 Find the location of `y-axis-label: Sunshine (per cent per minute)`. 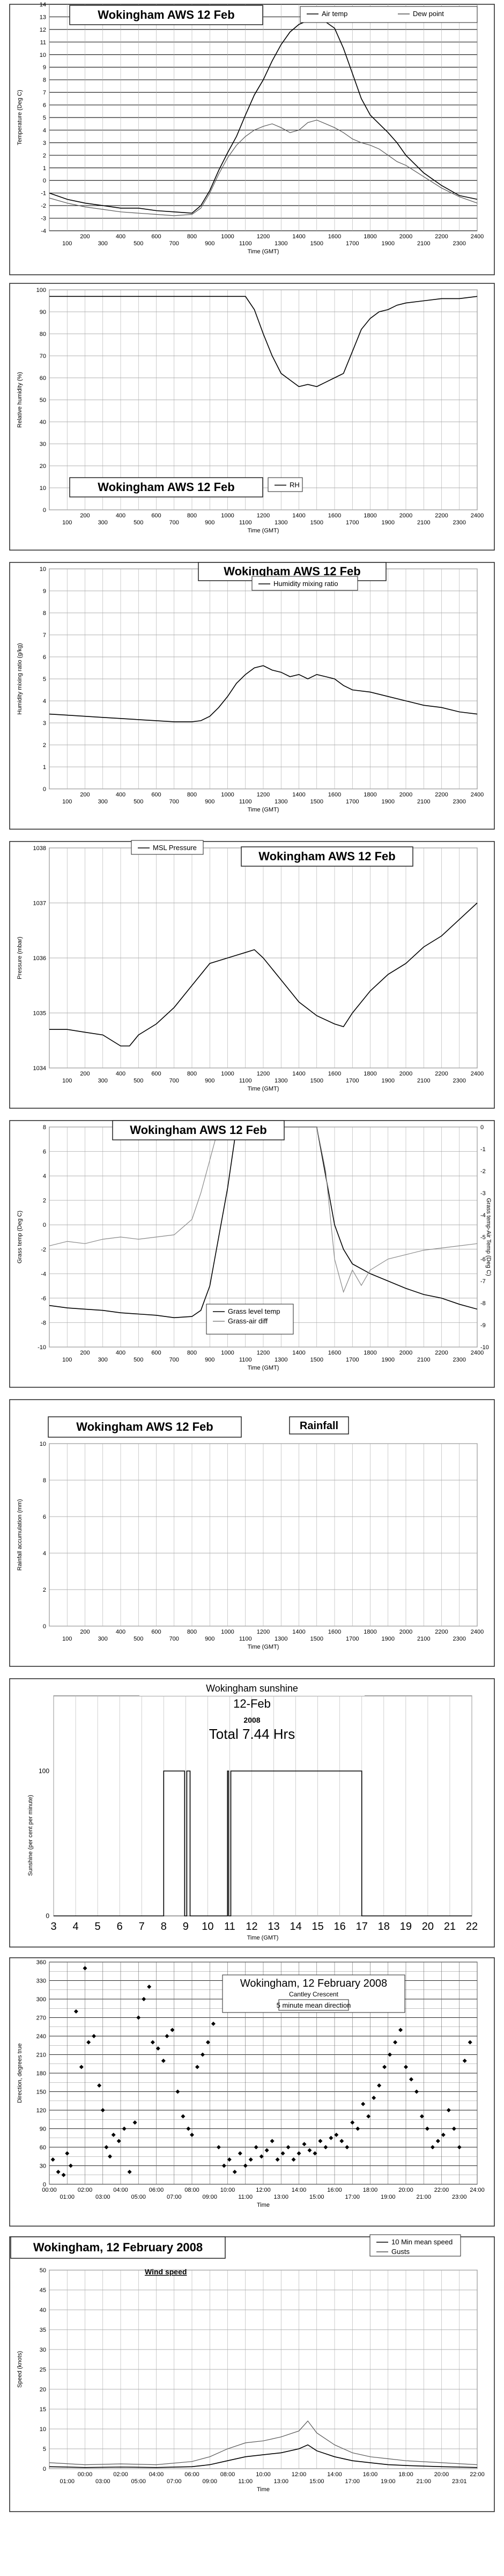

y-axis-label: Sunshine (per cent per minute) is located at coordinates (30, 1835).